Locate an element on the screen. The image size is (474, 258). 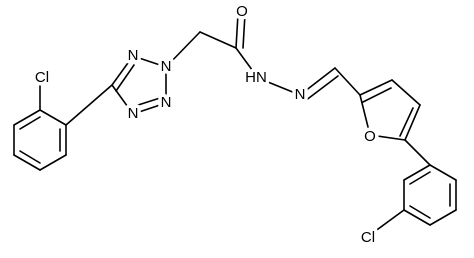
atom-label: HN is located at coordinates (256, 77).